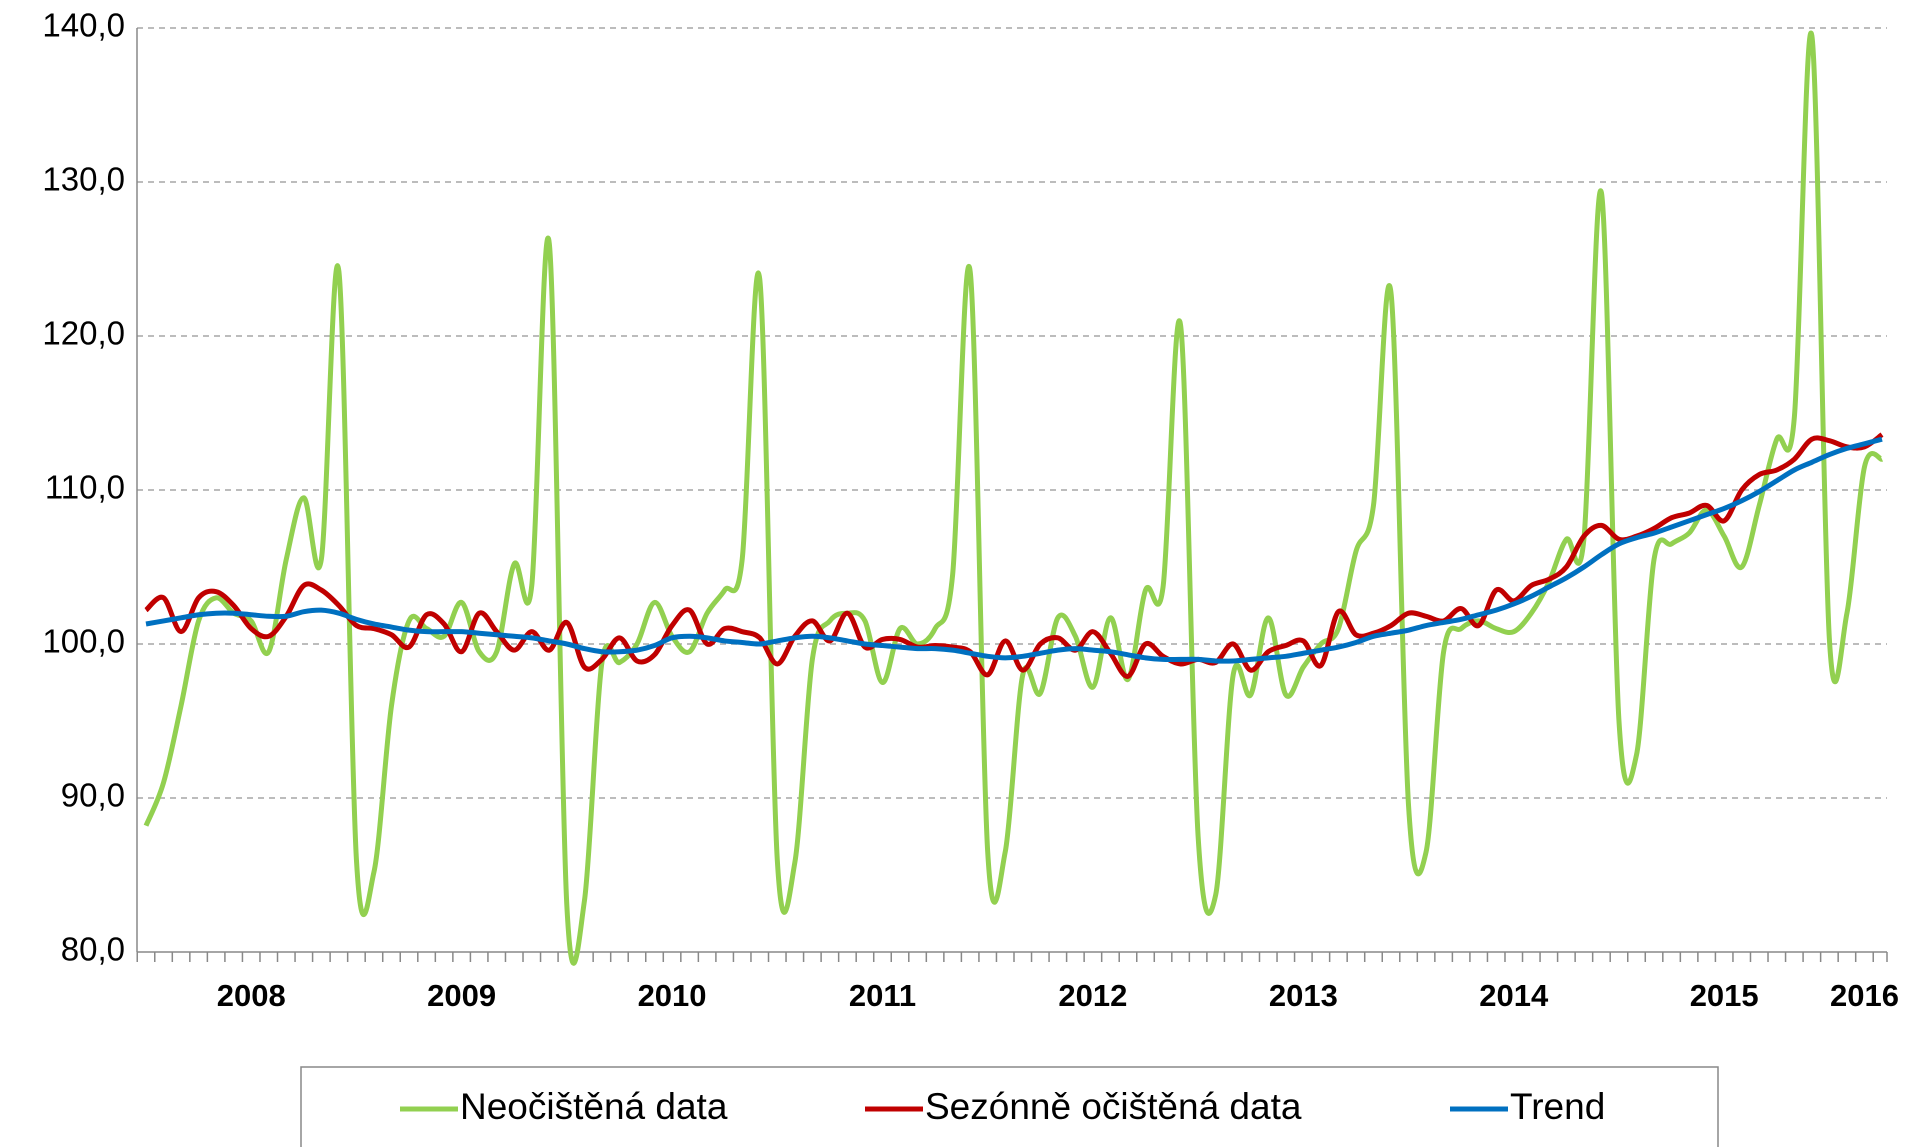 This screenshot has height=1147, width=1906. I want to click on x-tick-label: 2015, so click(1724, 995).